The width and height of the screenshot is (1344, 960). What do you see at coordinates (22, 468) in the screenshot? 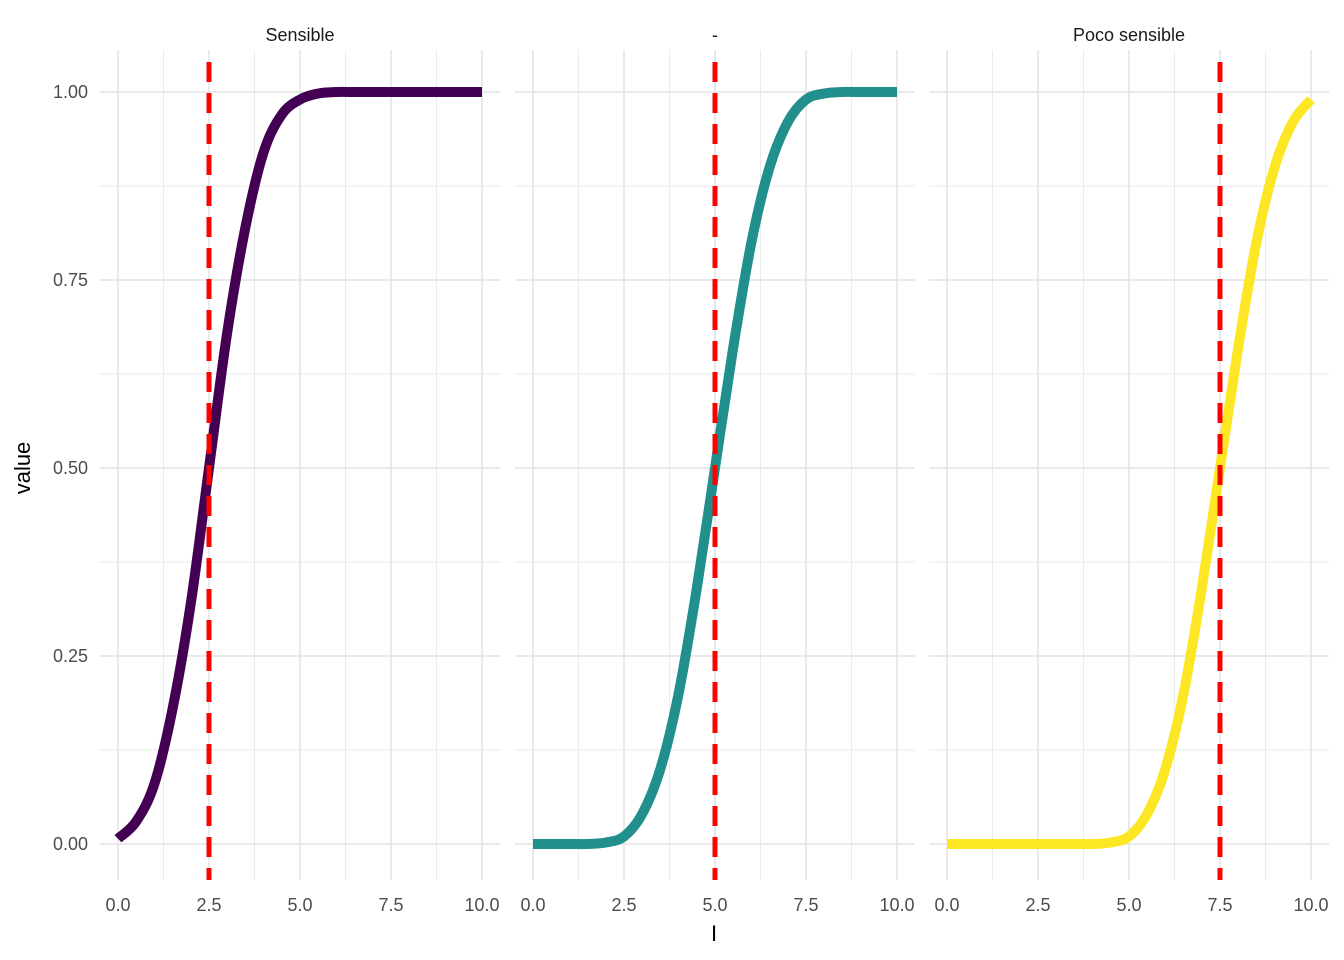
I see `y-axis-label: value` at bounding box center [22, 468].